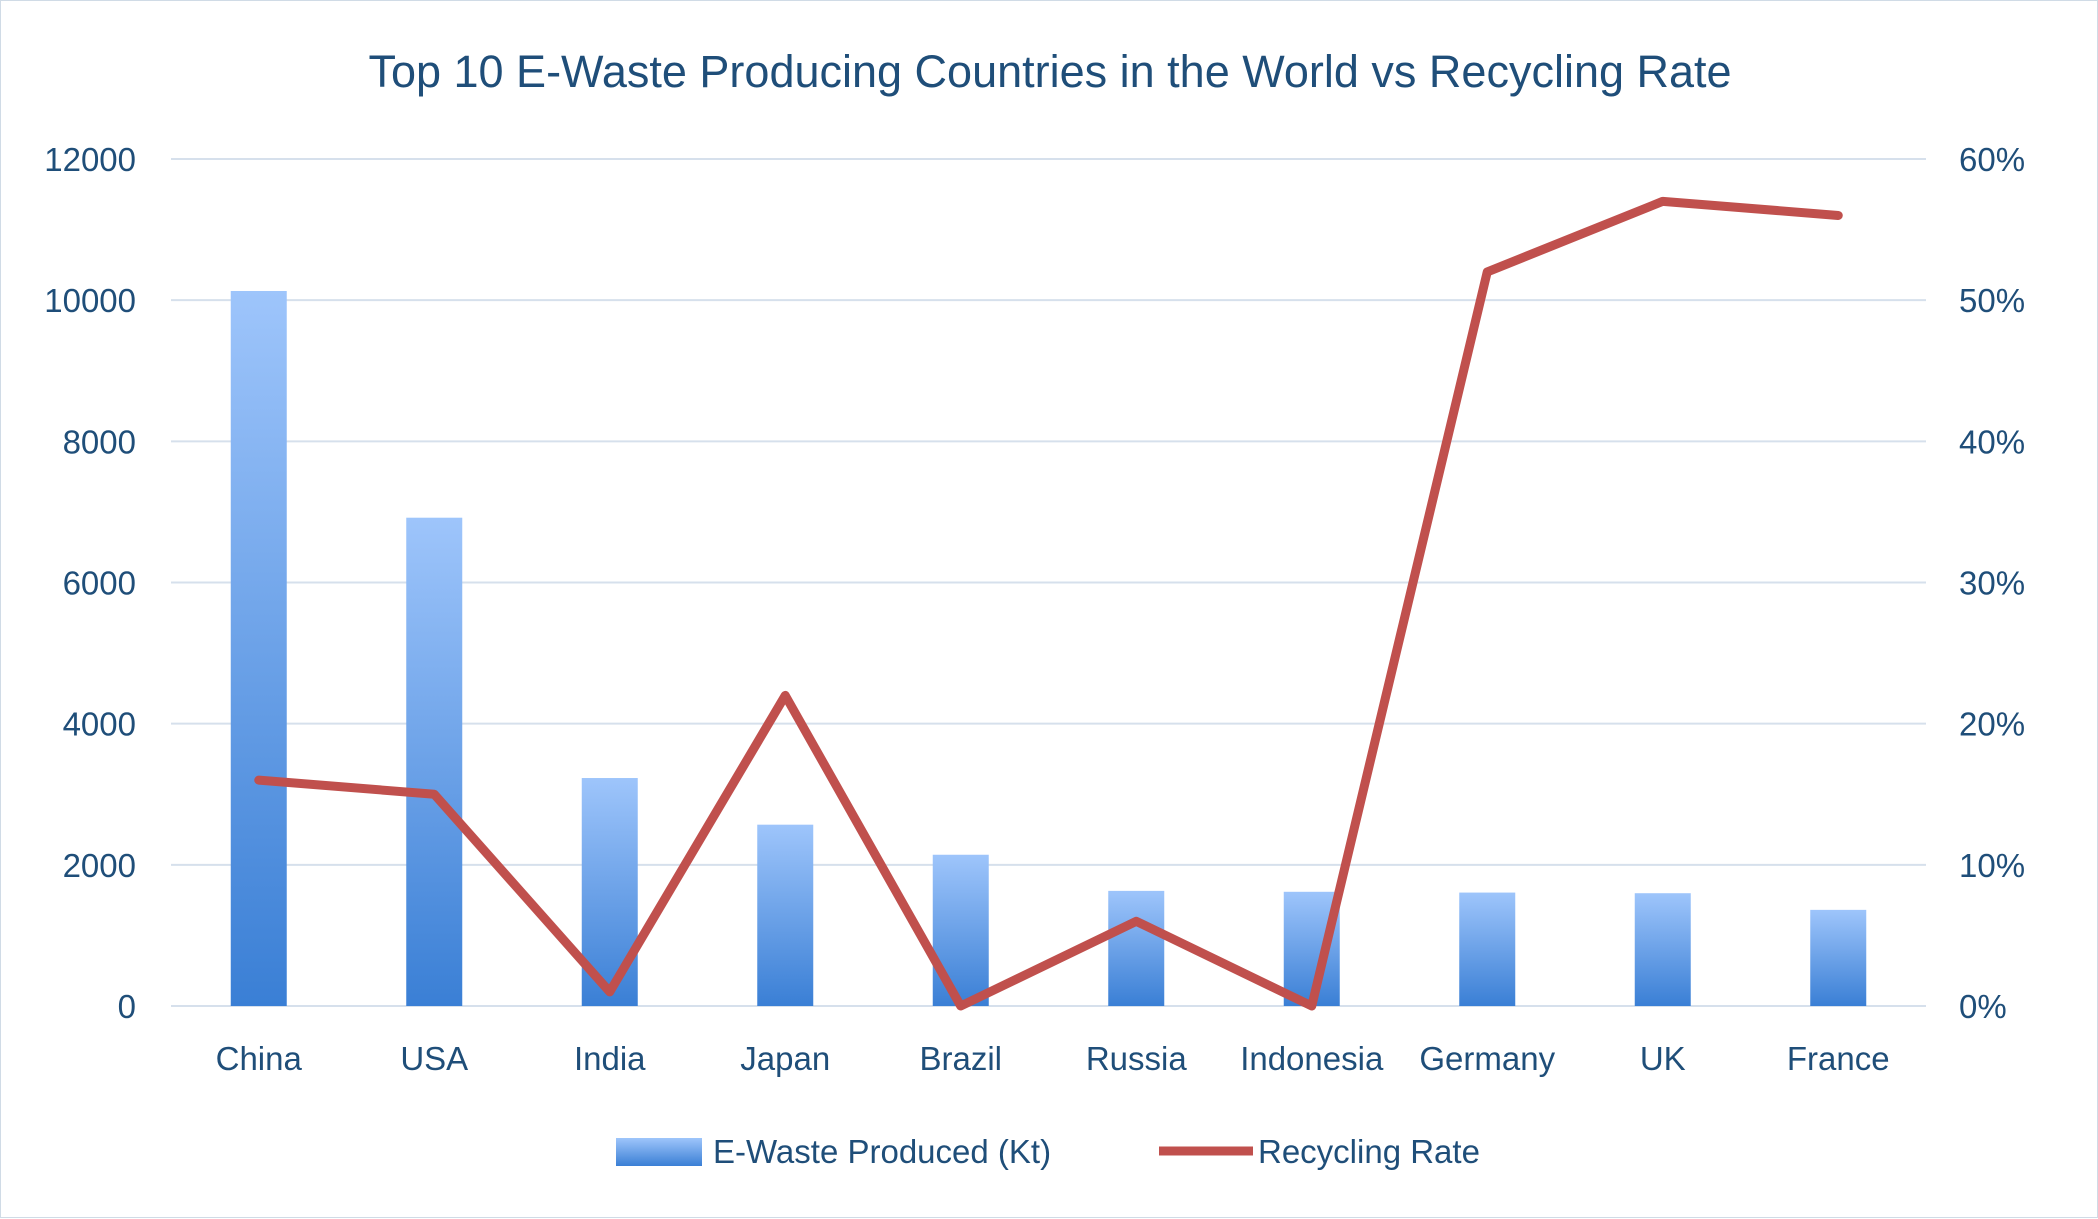 This screenshot has height=1219, width=2098. I want to click on category-label: USA, so click(434, 1058).